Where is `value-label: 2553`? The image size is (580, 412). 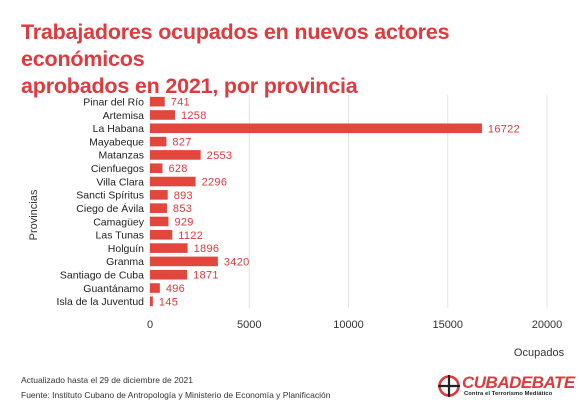 value-label: 2553 is located at coordinates (220, 156).